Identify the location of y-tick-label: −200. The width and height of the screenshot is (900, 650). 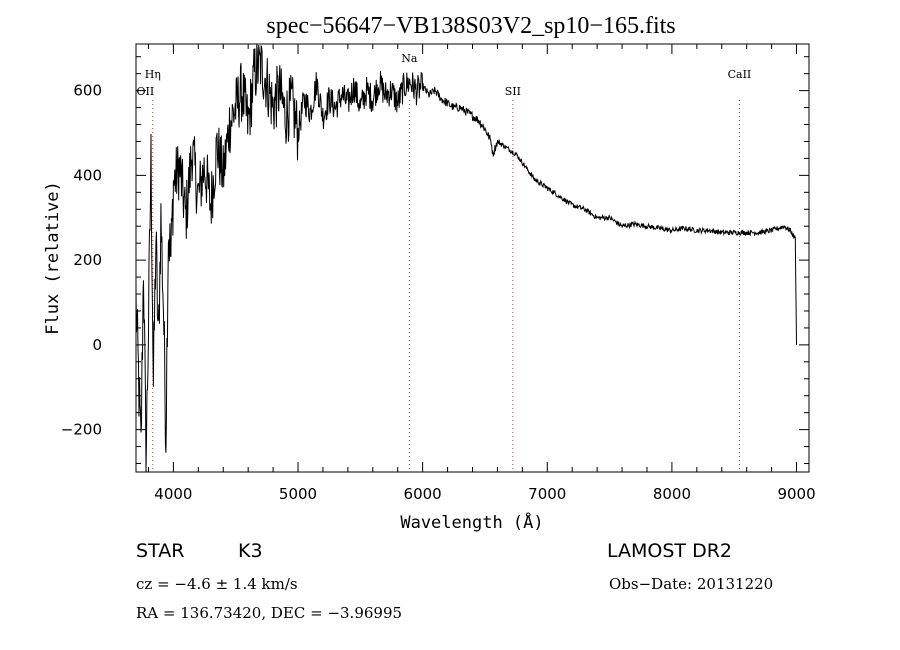
(81, 430).